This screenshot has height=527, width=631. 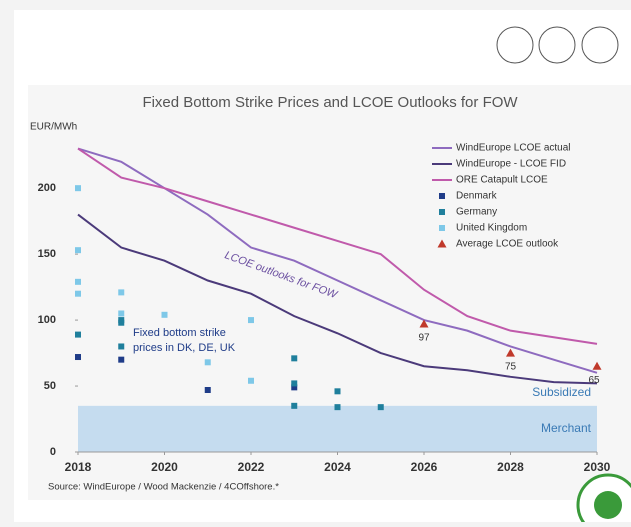 What do you see at coordinates (251, 467) in the screenshot?
I see `x-tick-label: 2022` at bounding box center [251, 467].